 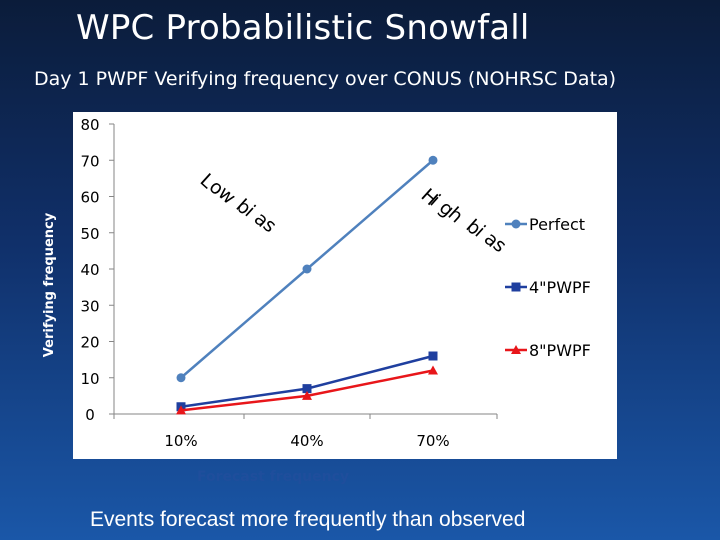 What do you see at coordinates (89, 343) in the screenshot?
I see `y-tick-label: 20` at bounding box center [89, 343].